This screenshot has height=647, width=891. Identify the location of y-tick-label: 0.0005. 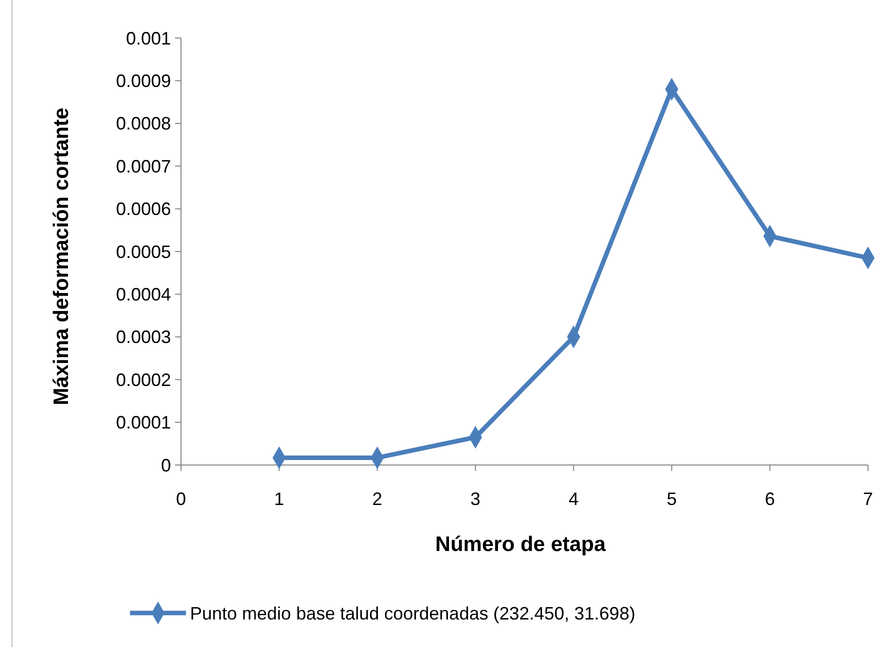
(143, 252).